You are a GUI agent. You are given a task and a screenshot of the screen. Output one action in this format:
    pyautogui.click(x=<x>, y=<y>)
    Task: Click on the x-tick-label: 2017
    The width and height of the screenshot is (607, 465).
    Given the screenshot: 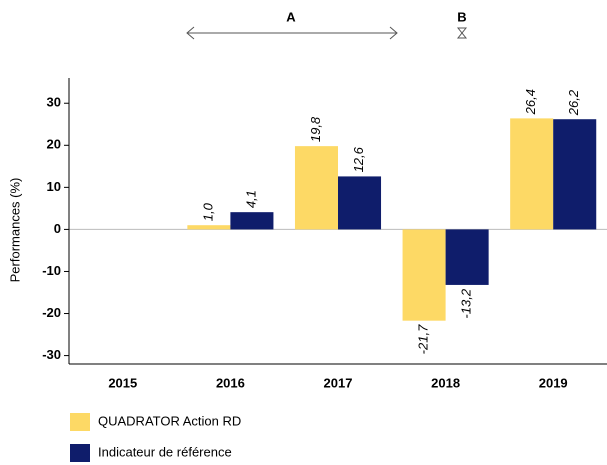 What is the action you would take?
    pyautogui.click(x=338, y=382)
    